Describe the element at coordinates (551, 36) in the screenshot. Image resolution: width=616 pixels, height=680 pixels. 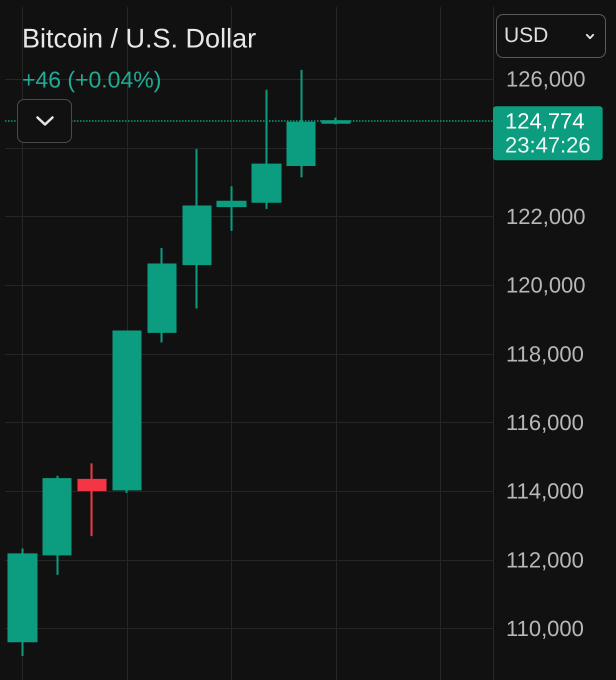
I see `dropdown: USD` at that location.